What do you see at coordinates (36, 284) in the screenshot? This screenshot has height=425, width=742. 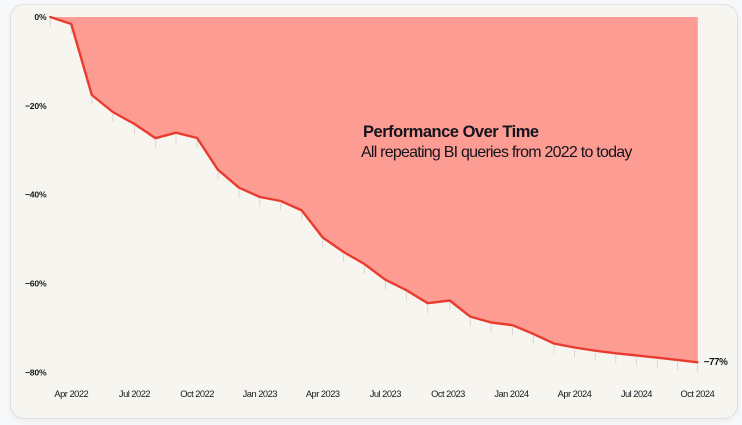 I see `svg-text: −60%` at bounding box center [36, 284].